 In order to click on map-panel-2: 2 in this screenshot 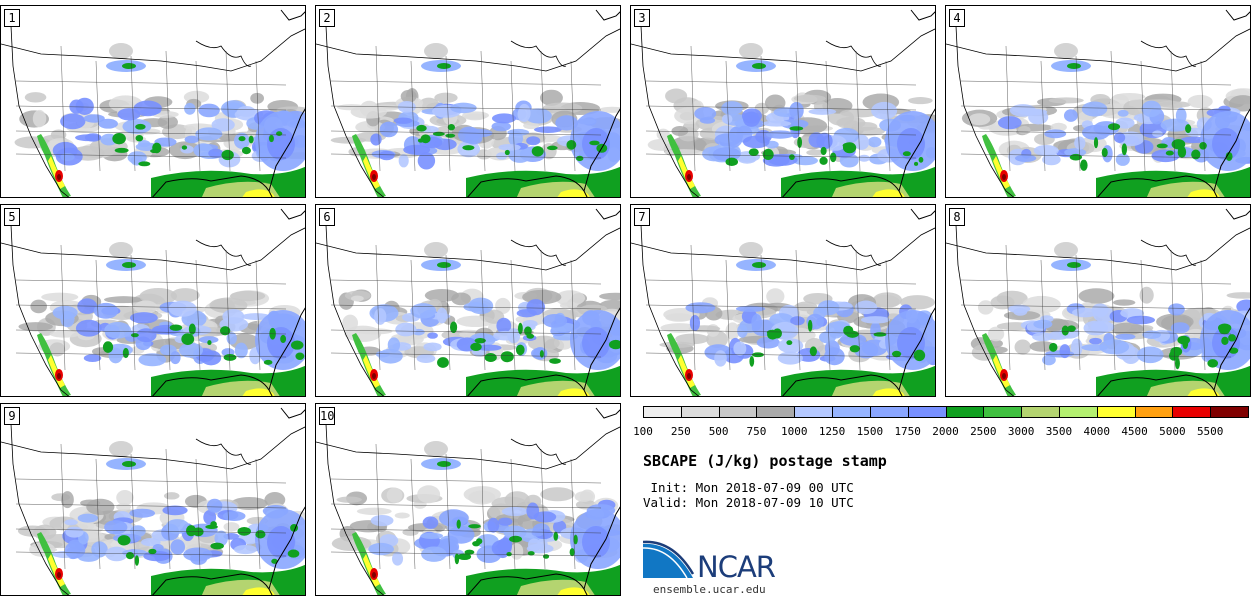, I will do `click(468, 101)`.